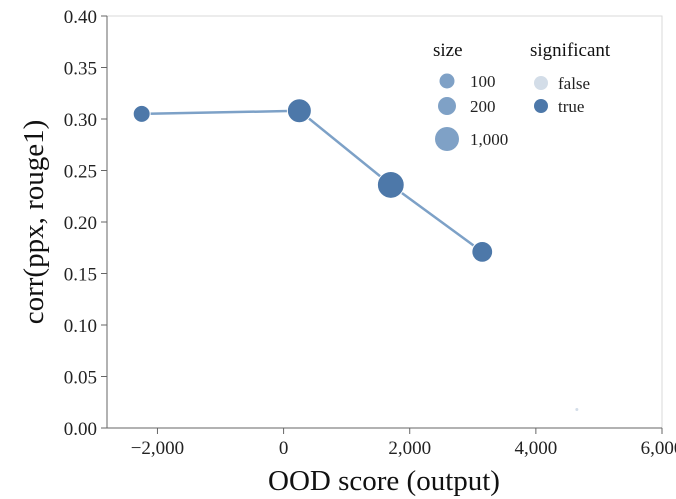  What do you see at coordinates (483, 106) in the screenshot?
I see `legend-size-label: 200` at bounding box center [483, 106].